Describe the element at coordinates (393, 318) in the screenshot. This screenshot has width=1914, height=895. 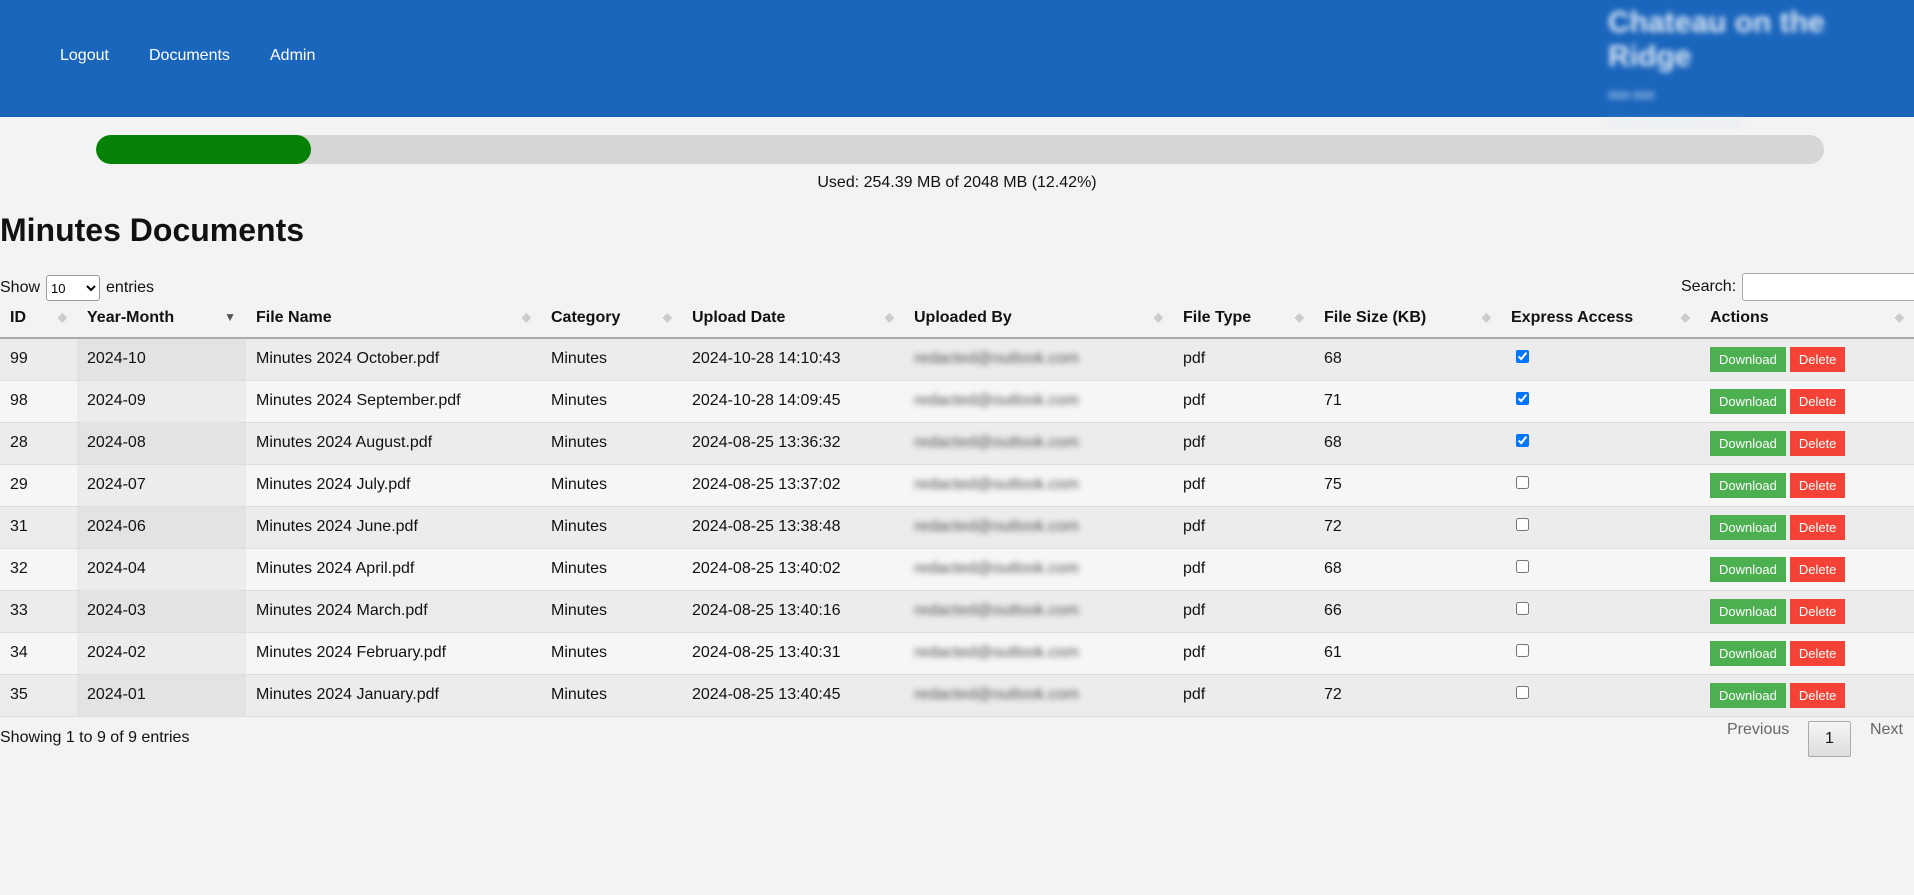
I see `column-header-file-name: File Name ◆` at that location.